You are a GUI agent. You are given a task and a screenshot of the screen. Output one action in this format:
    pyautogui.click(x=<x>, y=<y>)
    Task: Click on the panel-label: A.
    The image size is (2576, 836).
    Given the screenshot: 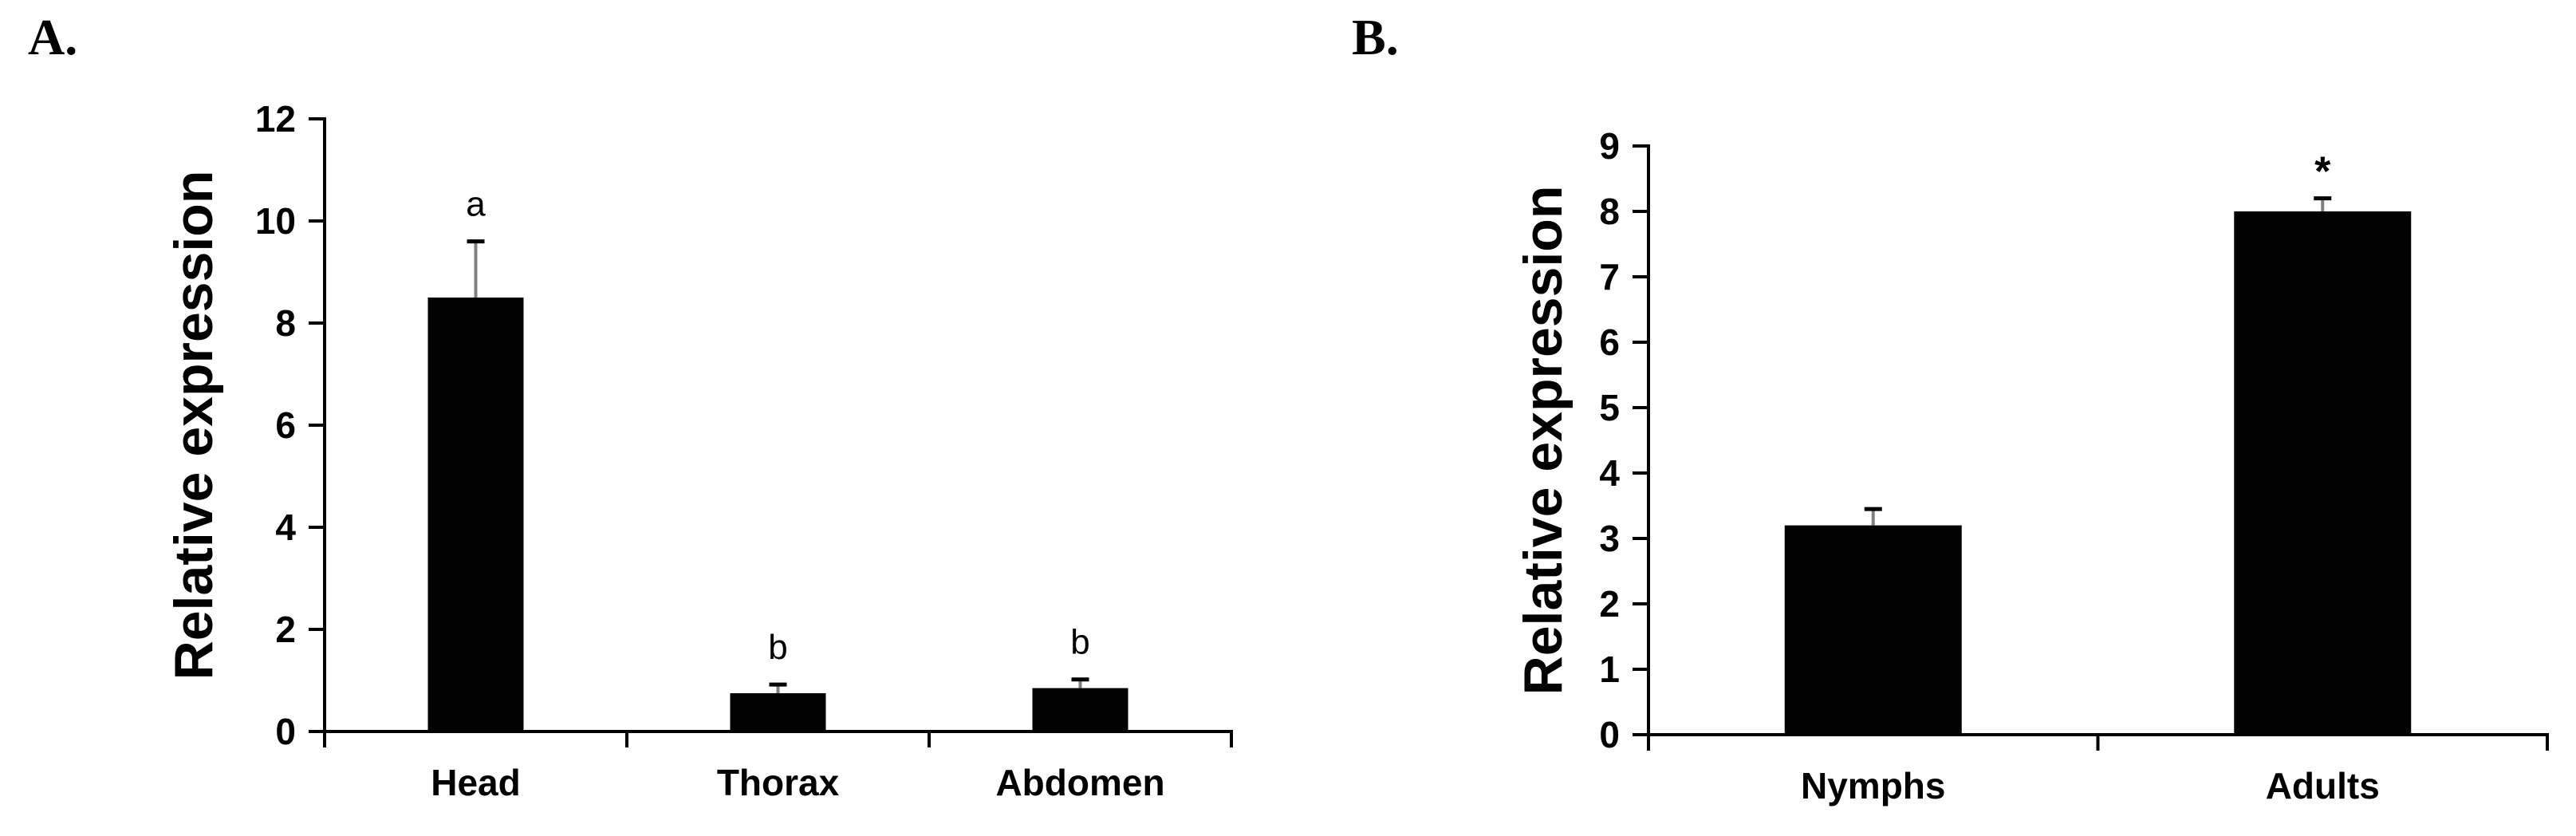 What is the action you would take?
    pyautogui.click(x=52, y=37)
    